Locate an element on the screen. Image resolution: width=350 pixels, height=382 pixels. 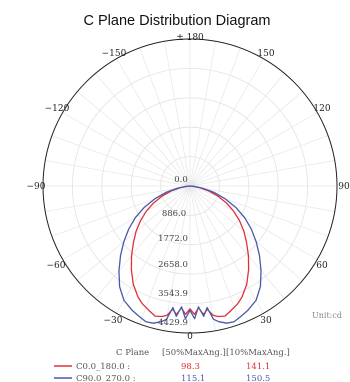
legend-v50-c90: 115.1 is located at coordinates (193, 378).